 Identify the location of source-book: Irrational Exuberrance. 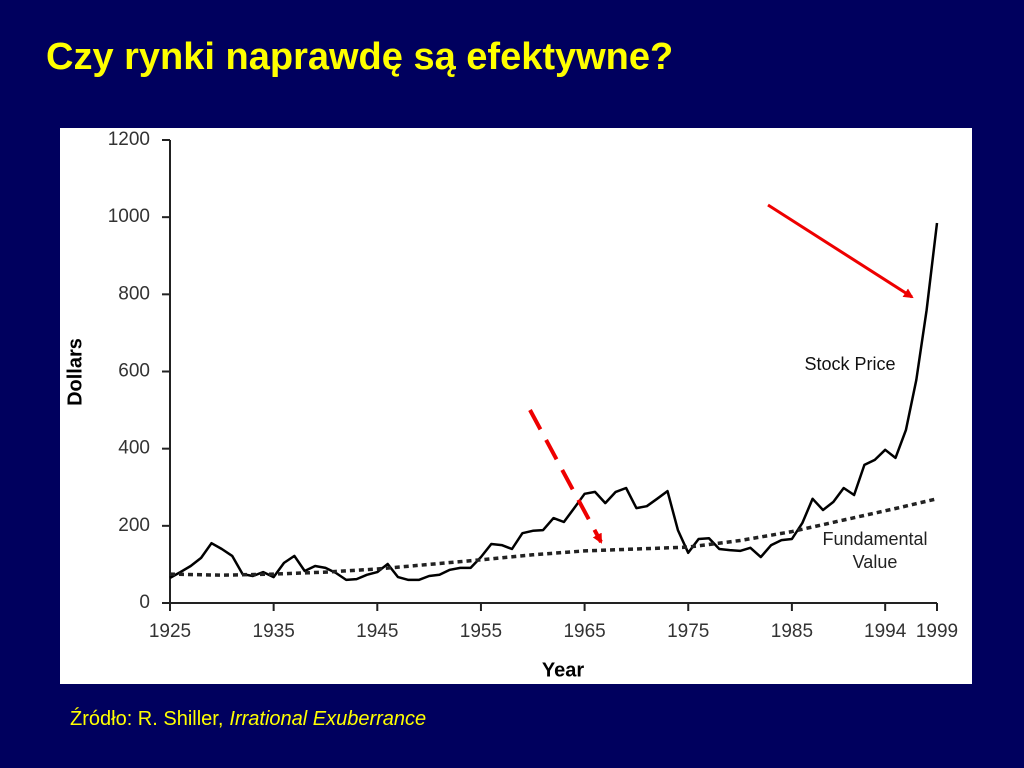
(328, 719).